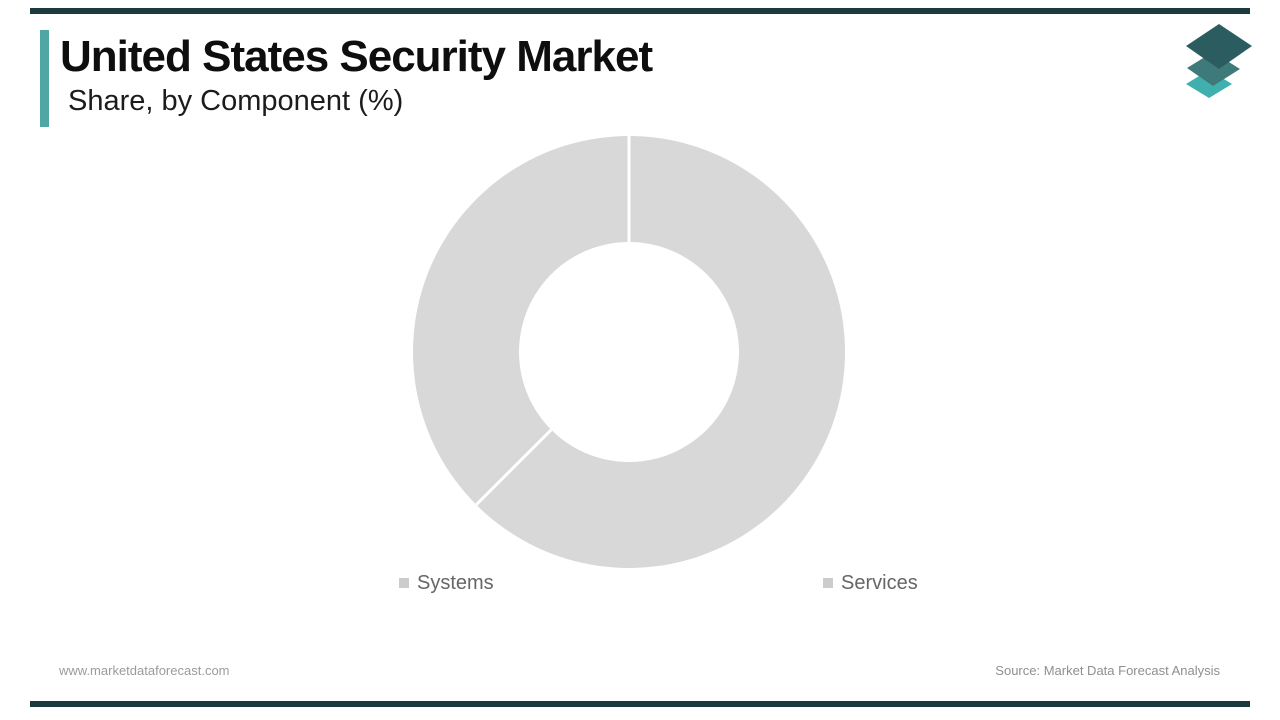 This screenshot has height=720, width=1280. I want to click on donut-slice-divider, so click(514, 467).